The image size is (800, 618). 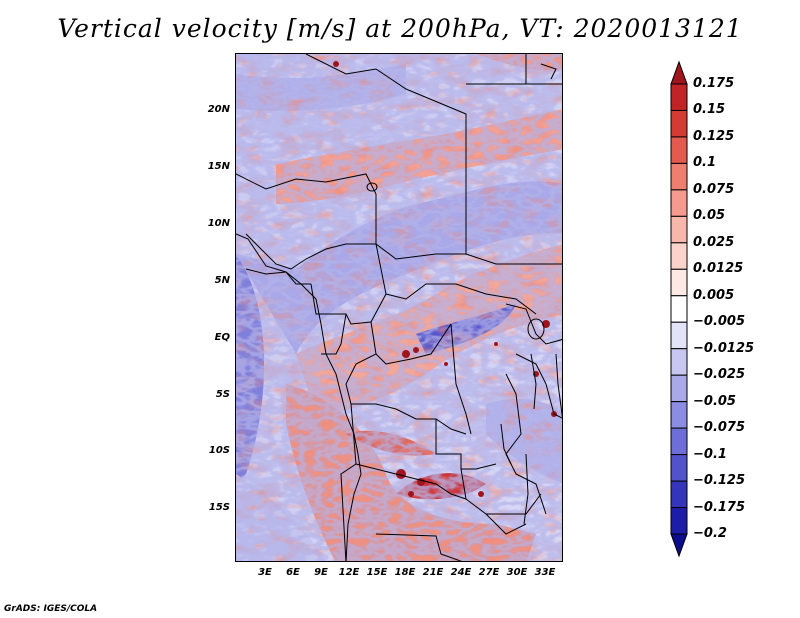 What do you see at coordinates (714, 189) in the screenshot?
I see `colorbar-label: 0.075` at bounding box center [714, 189].